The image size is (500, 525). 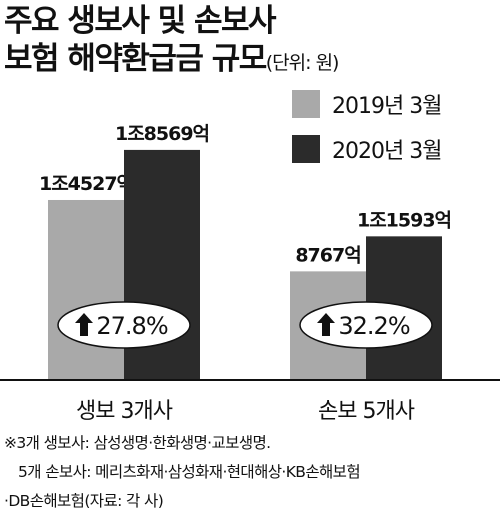 What do you see at coordinates (135, 59) in the screenshot?
I see `chart-title-line2-text: 보험 해약환급금 규모` at bounding box center [135, 59].